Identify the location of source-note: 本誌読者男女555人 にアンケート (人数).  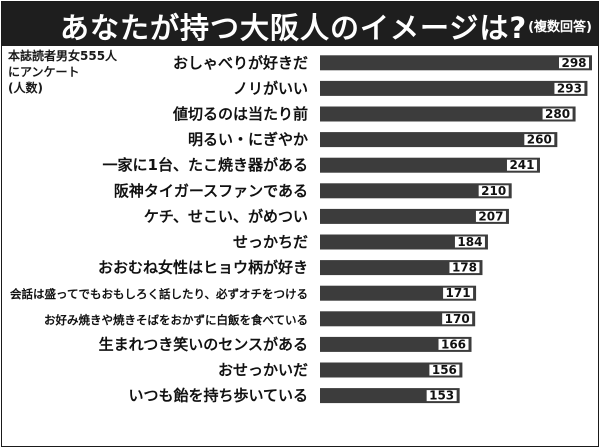
(62, 72).